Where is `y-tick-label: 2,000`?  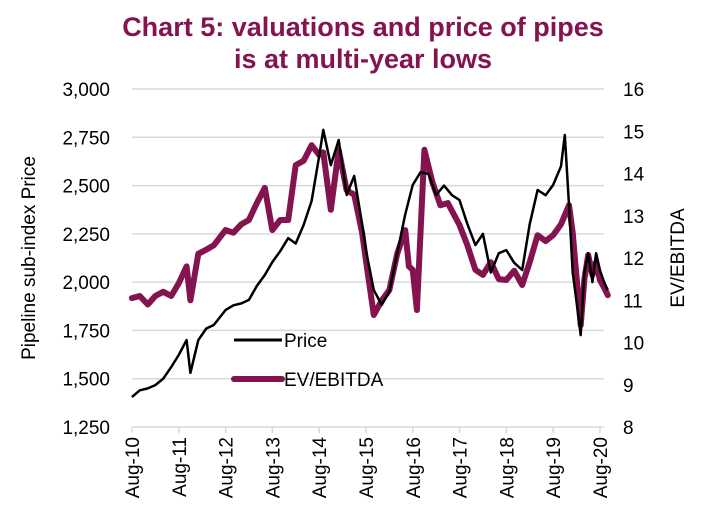 y-tick-label: 2,000 is located at coordinates (86, 283).